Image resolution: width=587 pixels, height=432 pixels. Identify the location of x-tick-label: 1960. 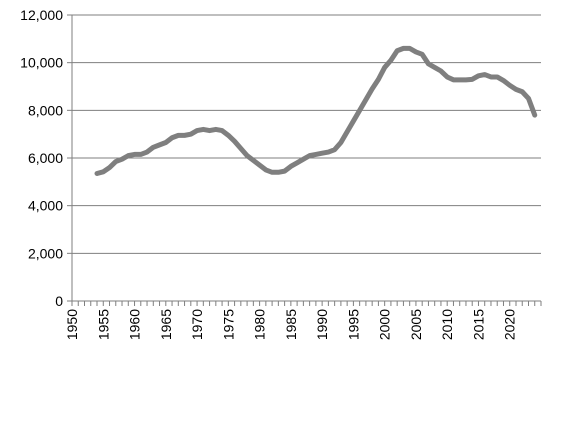
(135, 324).